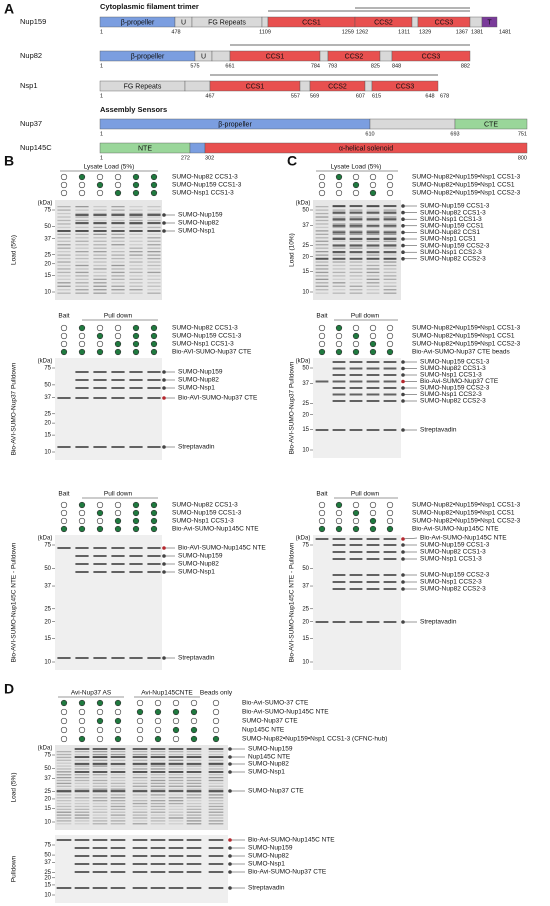 Image resolution: width=550 pixels, height=906 pixels. Describe the element at coordinates (47, 255) in the screenshot. I see `marker-label: 25` at that location.